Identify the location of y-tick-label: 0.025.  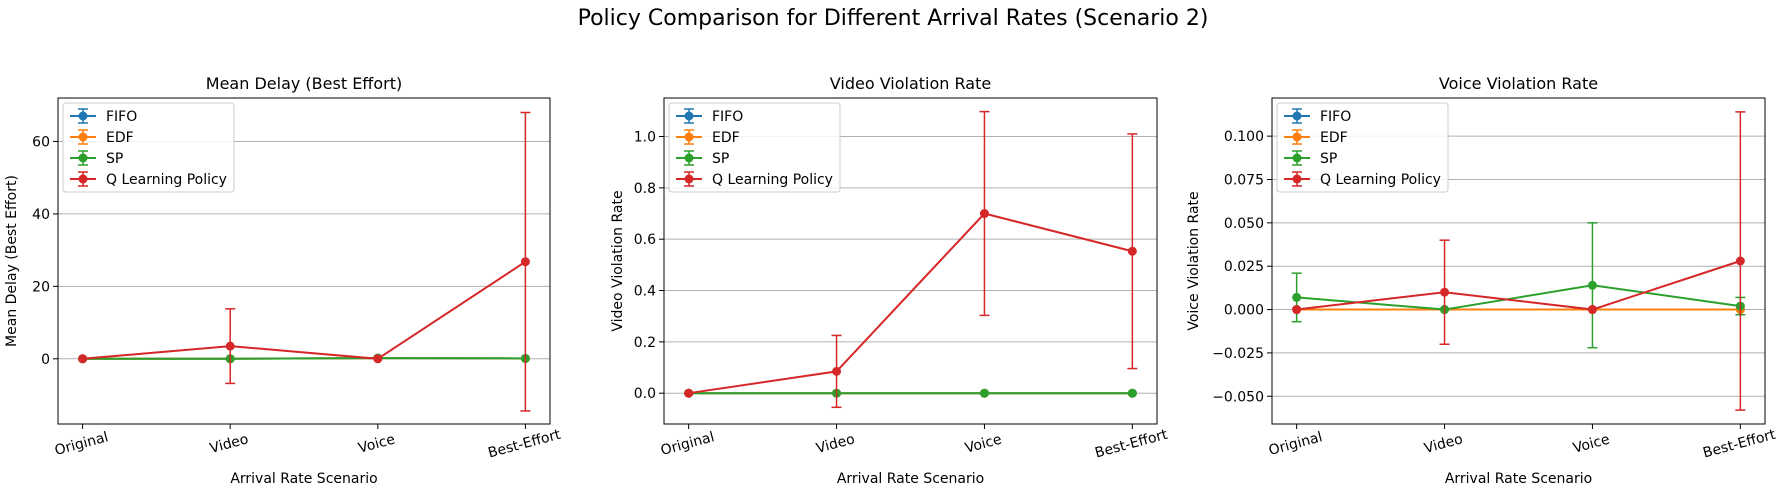
(1244, 267).